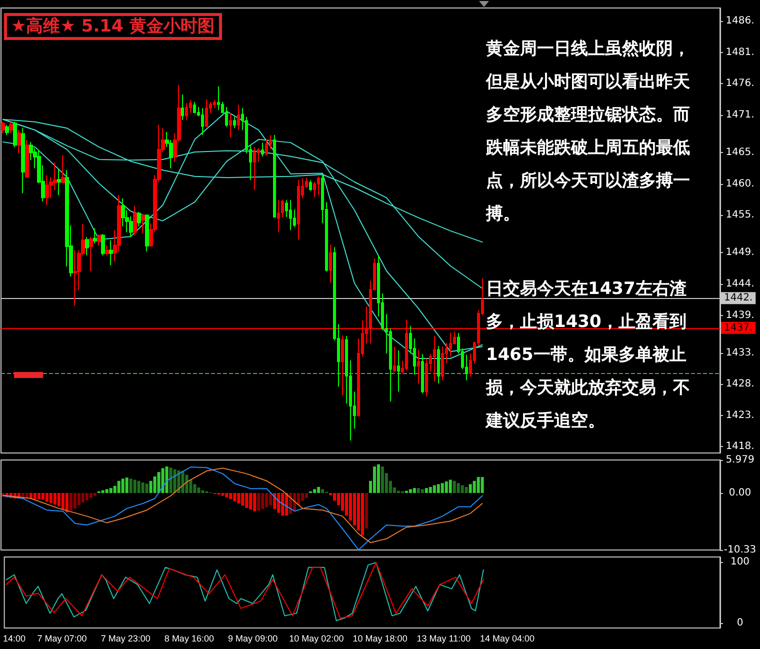 The width and height of the screenshot is (760, 649). Describe the element at coordinates (740, 446) in the screenshot. I see `y-tick-label: 1418.` at that location.